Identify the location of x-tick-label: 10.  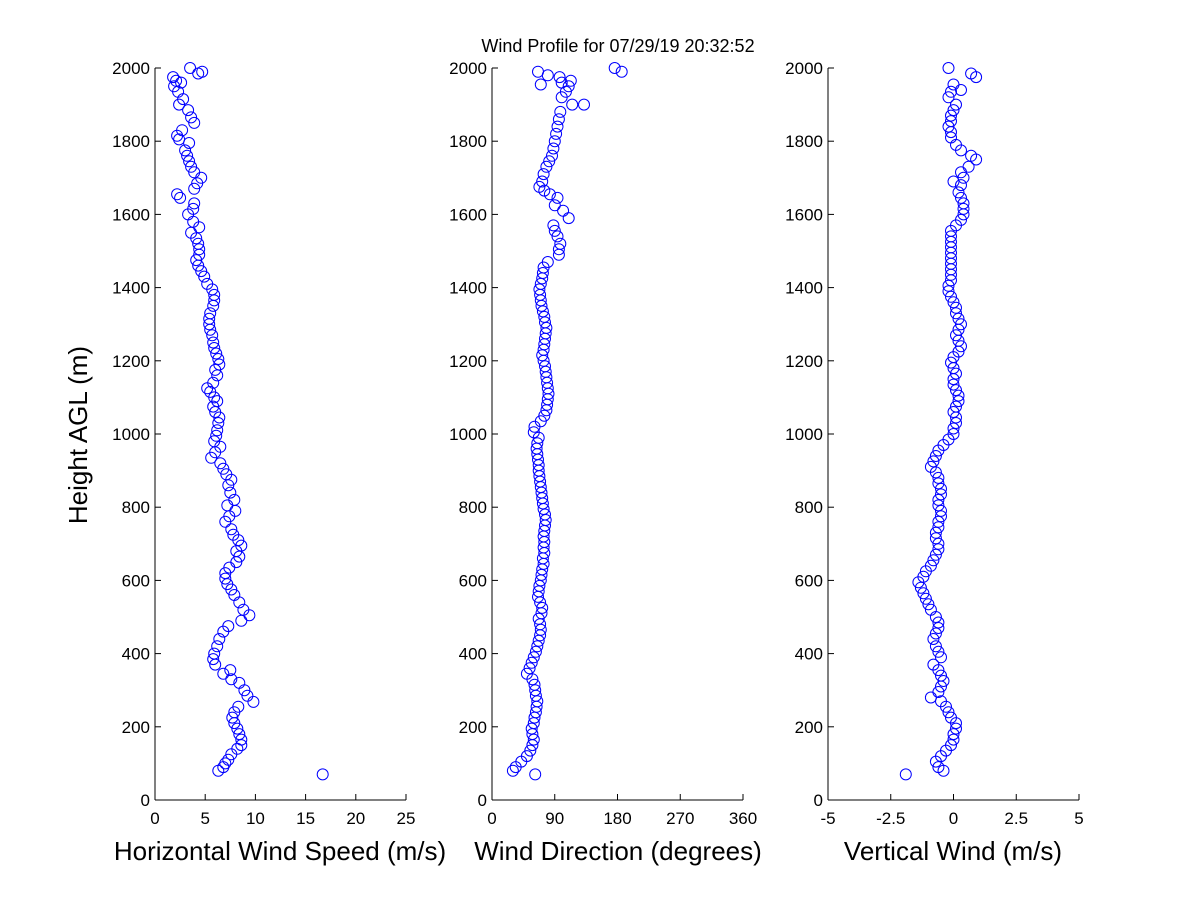
(255, 818).